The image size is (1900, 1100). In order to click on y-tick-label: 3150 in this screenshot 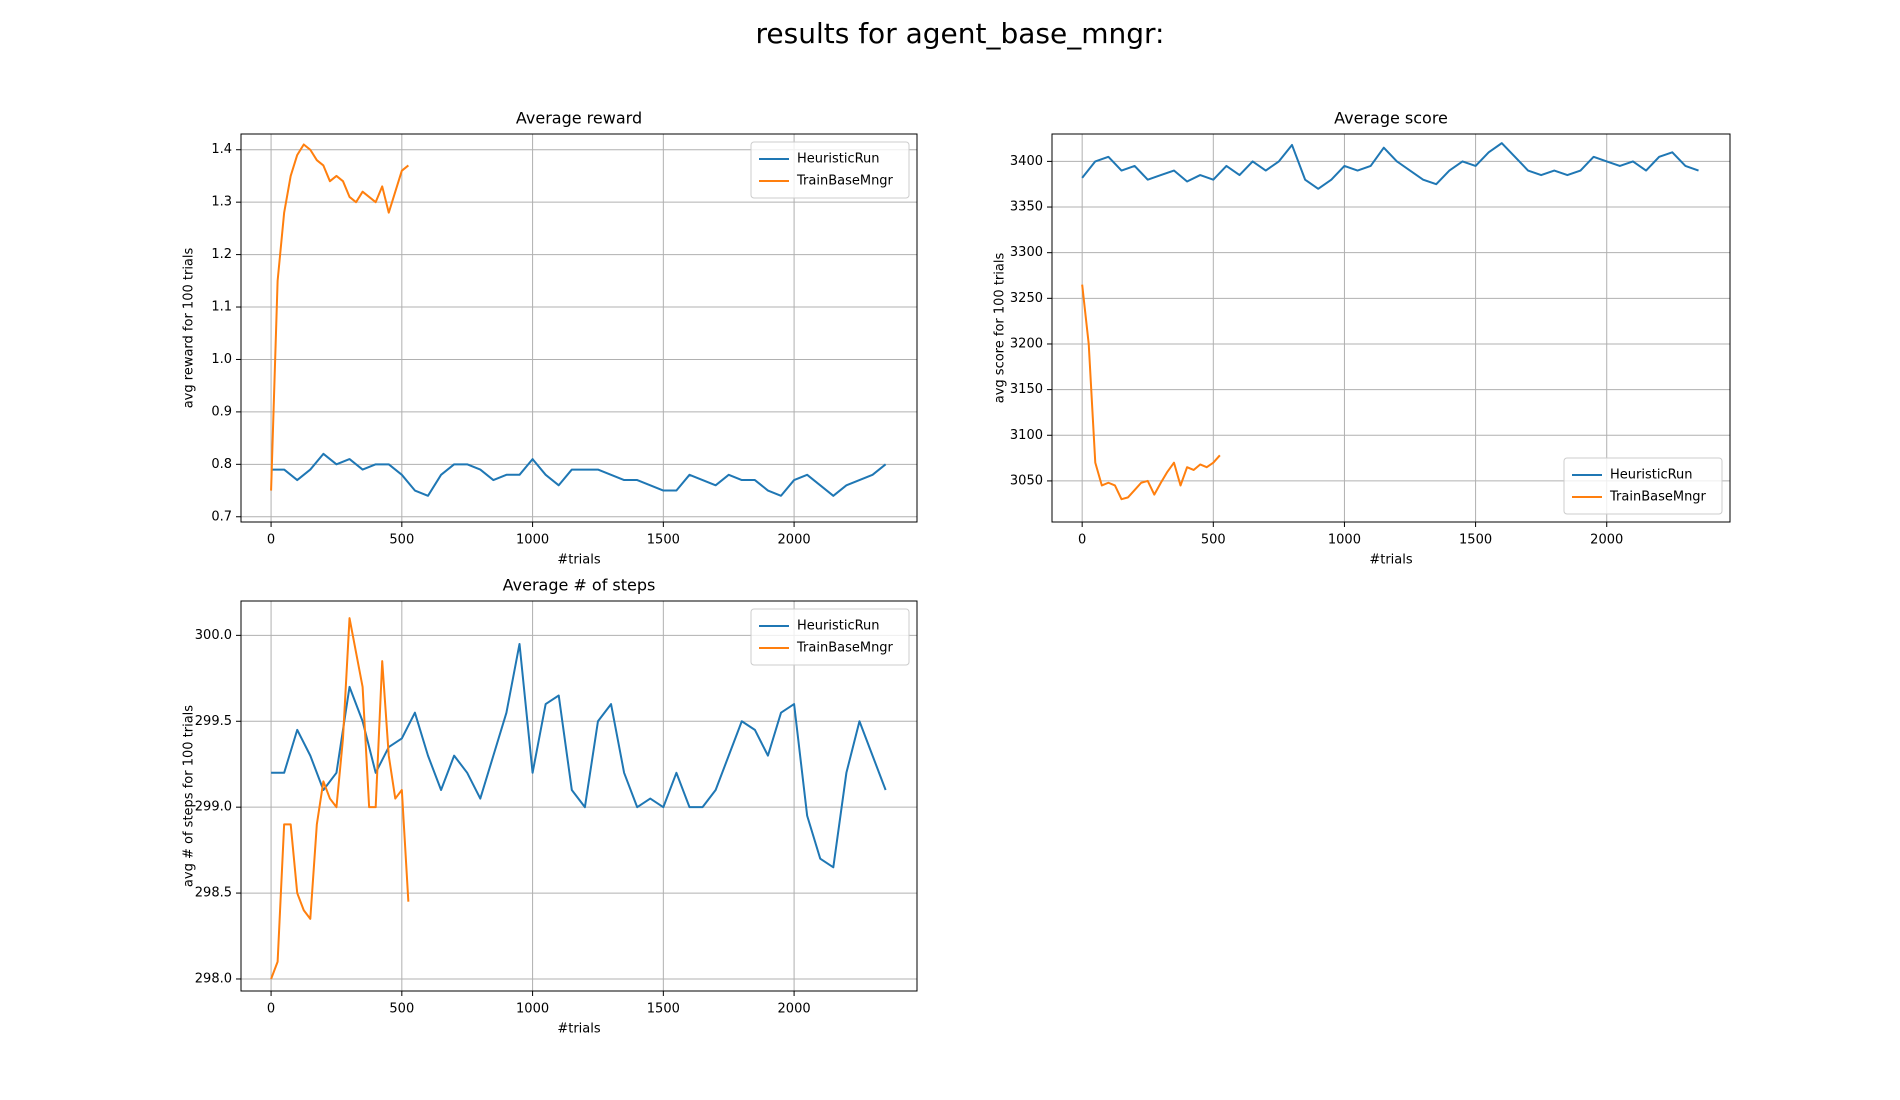, I will do `click(1026, 389)`.